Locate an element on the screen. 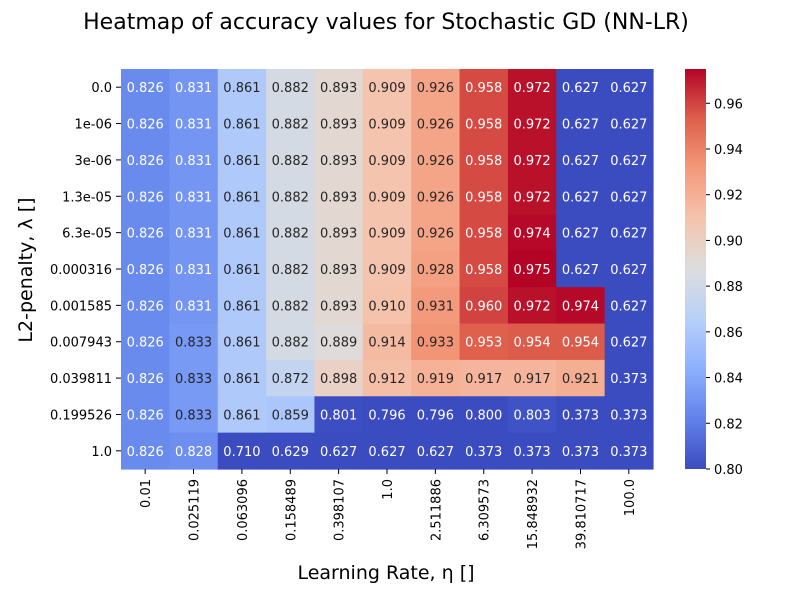  colorbar-tick-label: 0.82 is located at coordinates (728, 424).